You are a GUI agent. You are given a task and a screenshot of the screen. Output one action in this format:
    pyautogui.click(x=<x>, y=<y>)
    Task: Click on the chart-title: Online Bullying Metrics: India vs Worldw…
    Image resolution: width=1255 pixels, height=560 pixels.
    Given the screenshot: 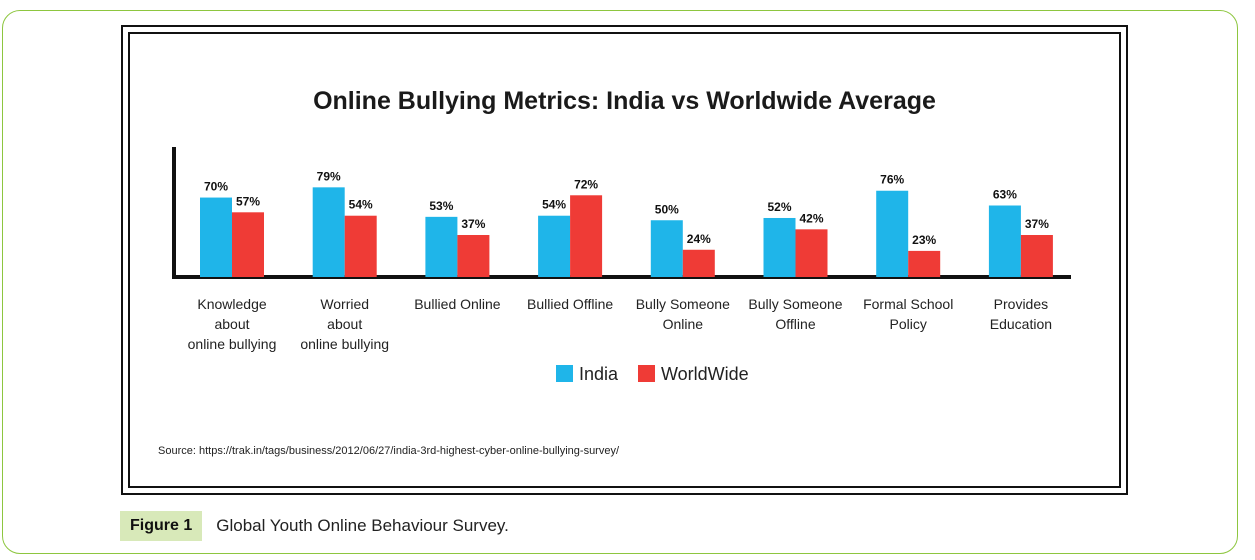 What is the action you would take?
    pyautogui.click(x=624, y=101)
    